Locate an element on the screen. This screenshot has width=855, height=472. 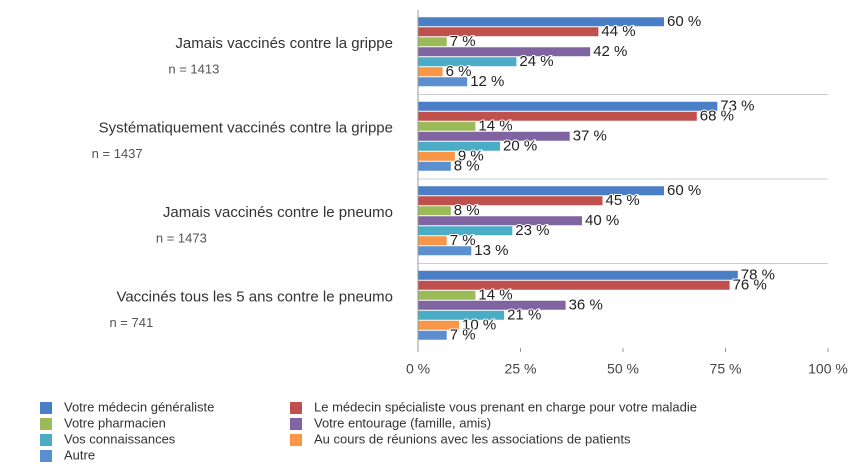
x-tick-label: 100 % is located at coordinates (828, 369).